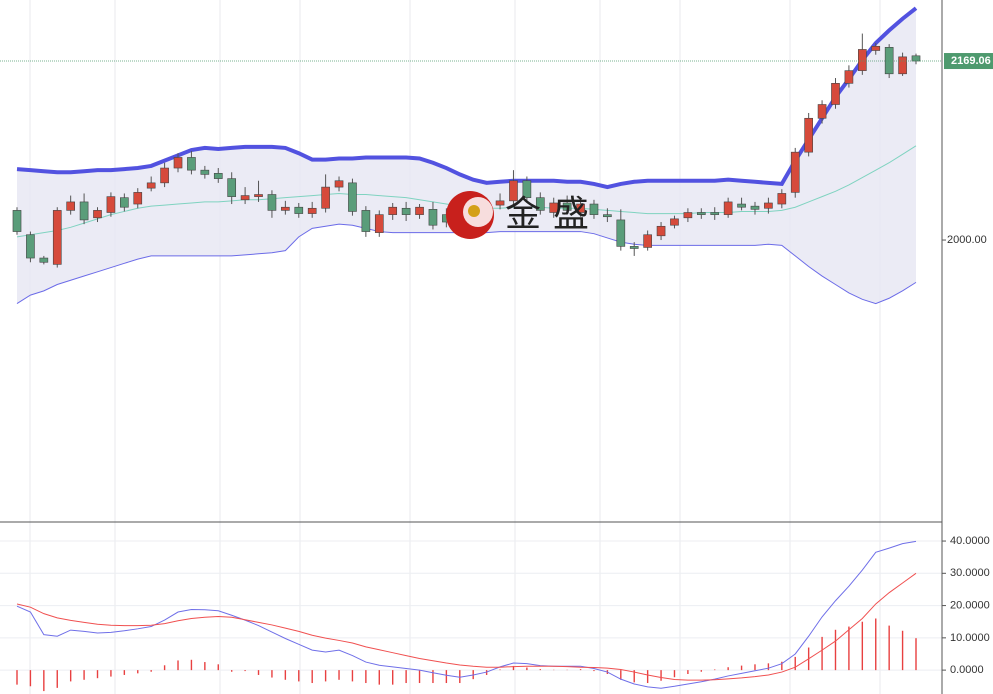  I want to click on y-tick-label: 40.0000, so click(970, 541).